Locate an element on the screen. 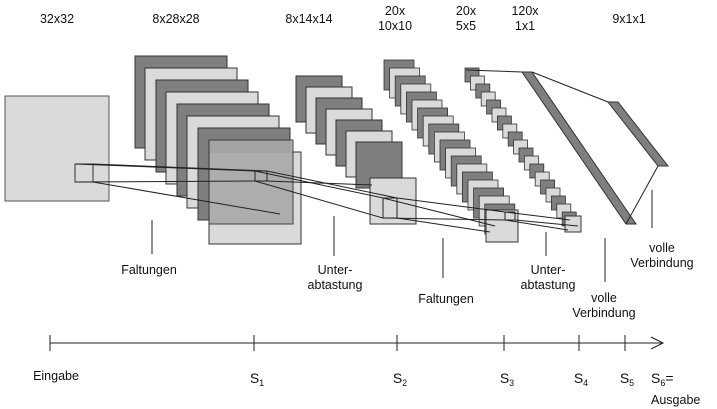 The height and width of the screenshot is (409, 717). dim-conv1: 8x28x28 is located at coordinates (176, 19).